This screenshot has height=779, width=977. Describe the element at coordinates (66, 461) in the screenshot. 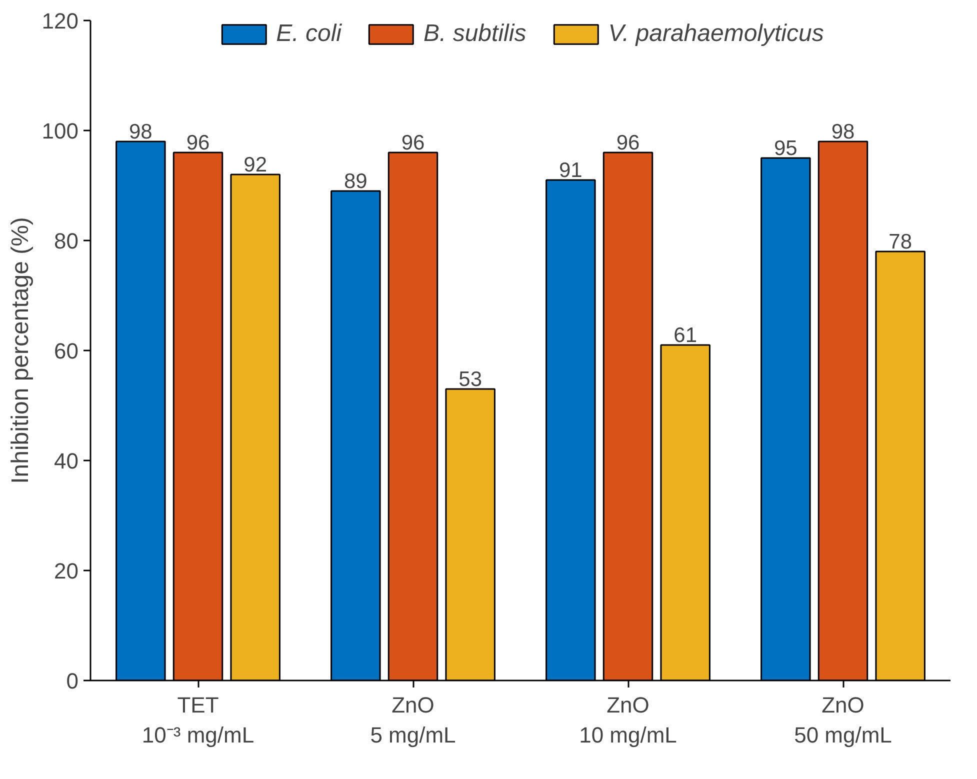

I see `y-tick-label: 40` at that location.